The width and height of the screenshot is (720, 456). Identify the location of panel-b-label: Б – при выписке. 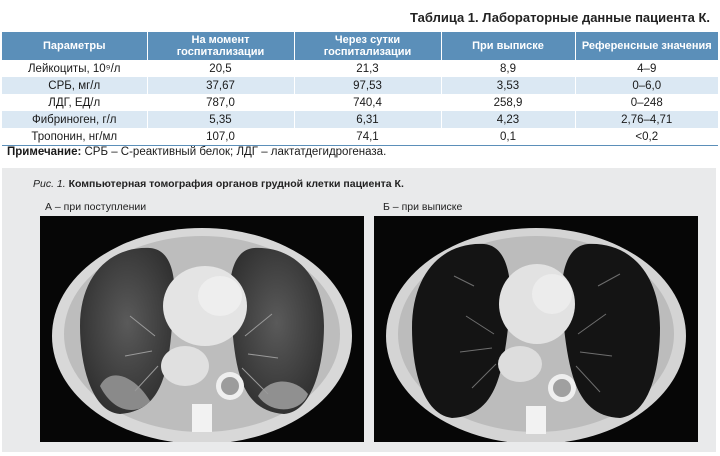
(423, 207).